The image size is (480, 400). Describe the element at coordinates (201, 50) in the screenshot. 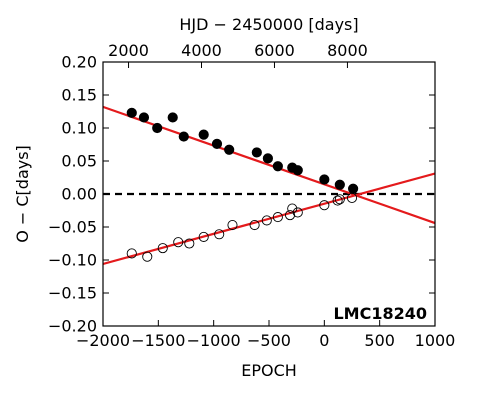

I see `top-tick-label-1: 4000` at that location.